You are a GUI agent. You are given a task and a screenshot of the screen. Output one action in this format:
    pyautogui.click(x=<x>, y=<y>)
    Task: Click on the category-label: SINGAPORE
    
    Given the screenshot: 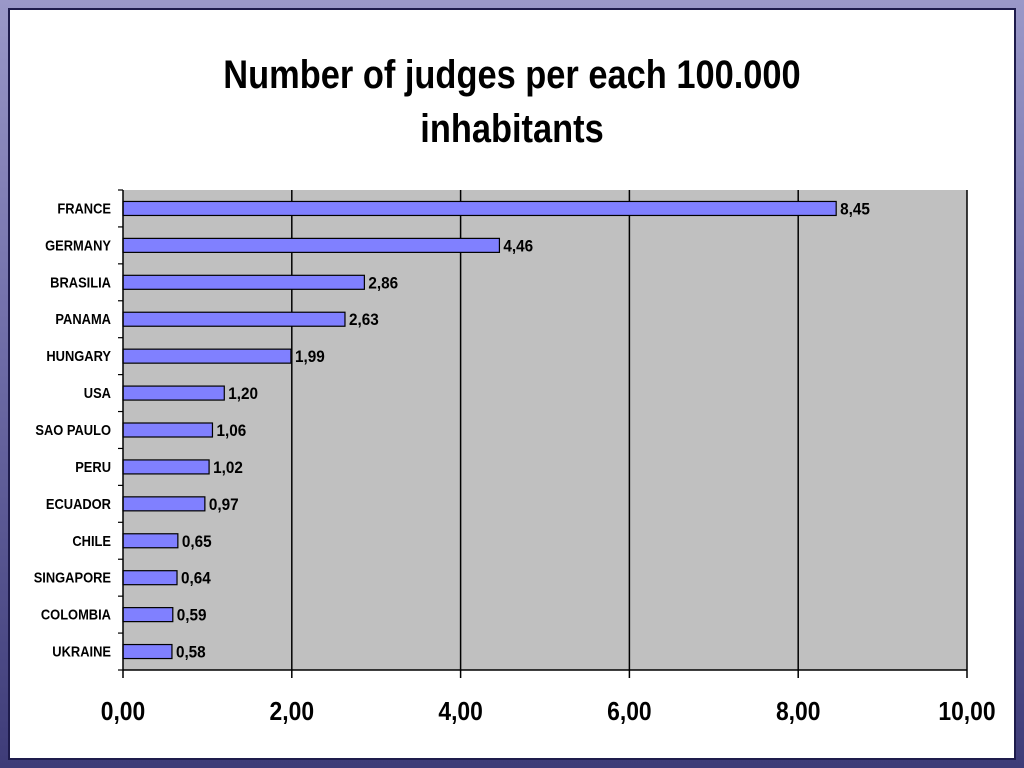 What is the action you would take?
    pyautogui.click(x=72, y=577)
    